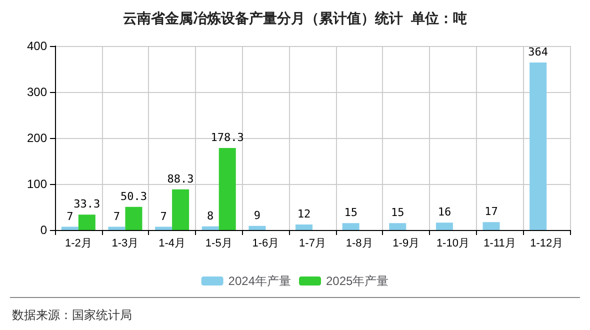 This screenshot has width=590, height=330. Describe the element at coordinates (538, 52) in the screenshot. I see `data-label: 364` at that location.